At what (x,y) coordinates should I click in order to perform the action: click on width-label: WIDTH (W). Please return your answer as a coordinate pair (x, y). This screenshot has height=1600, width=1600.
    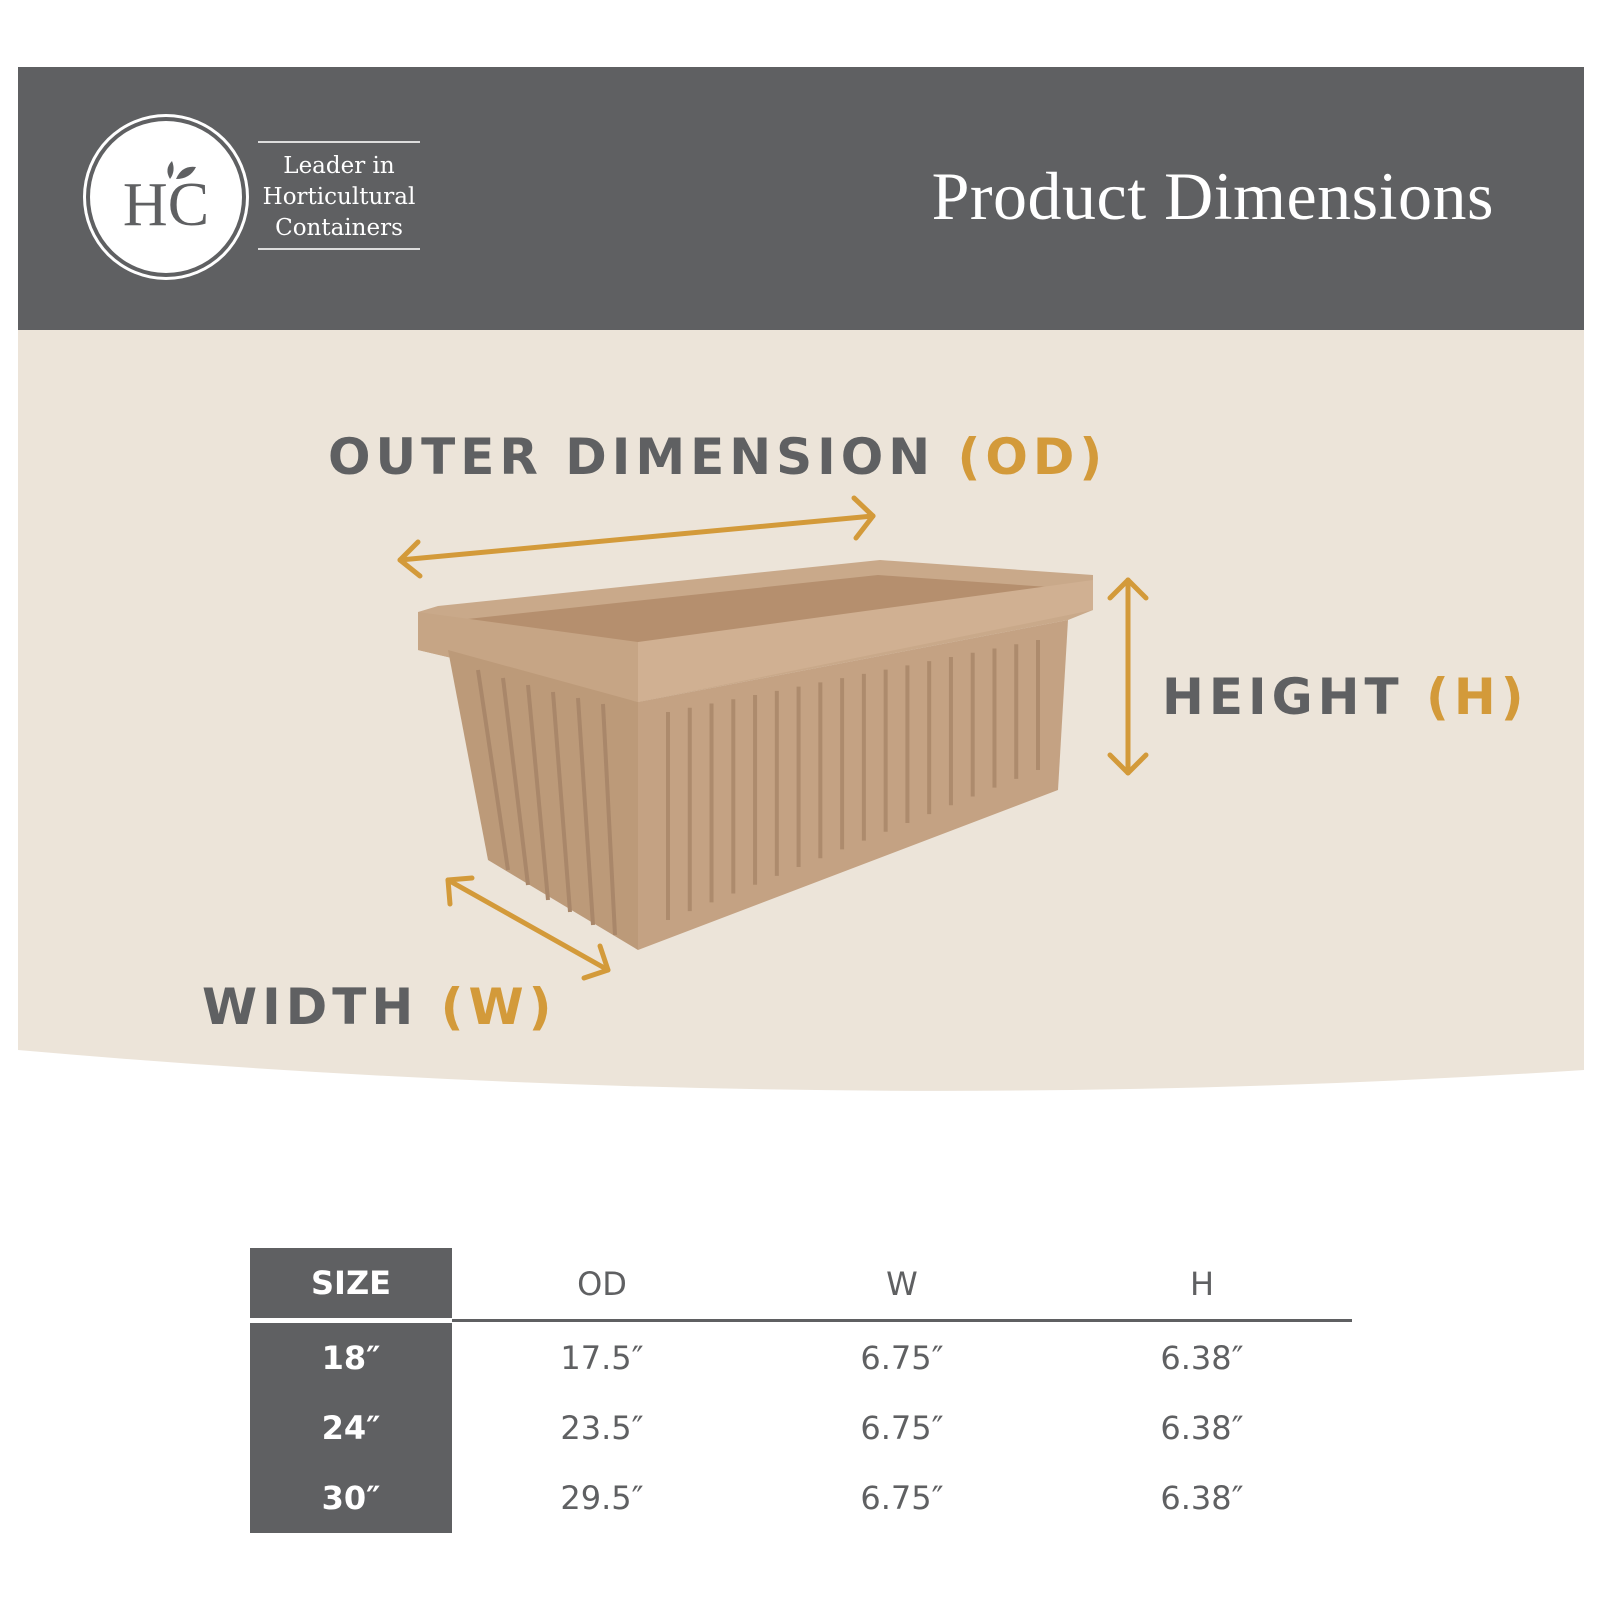
    Looking at the image, I should click on (379, 1007).